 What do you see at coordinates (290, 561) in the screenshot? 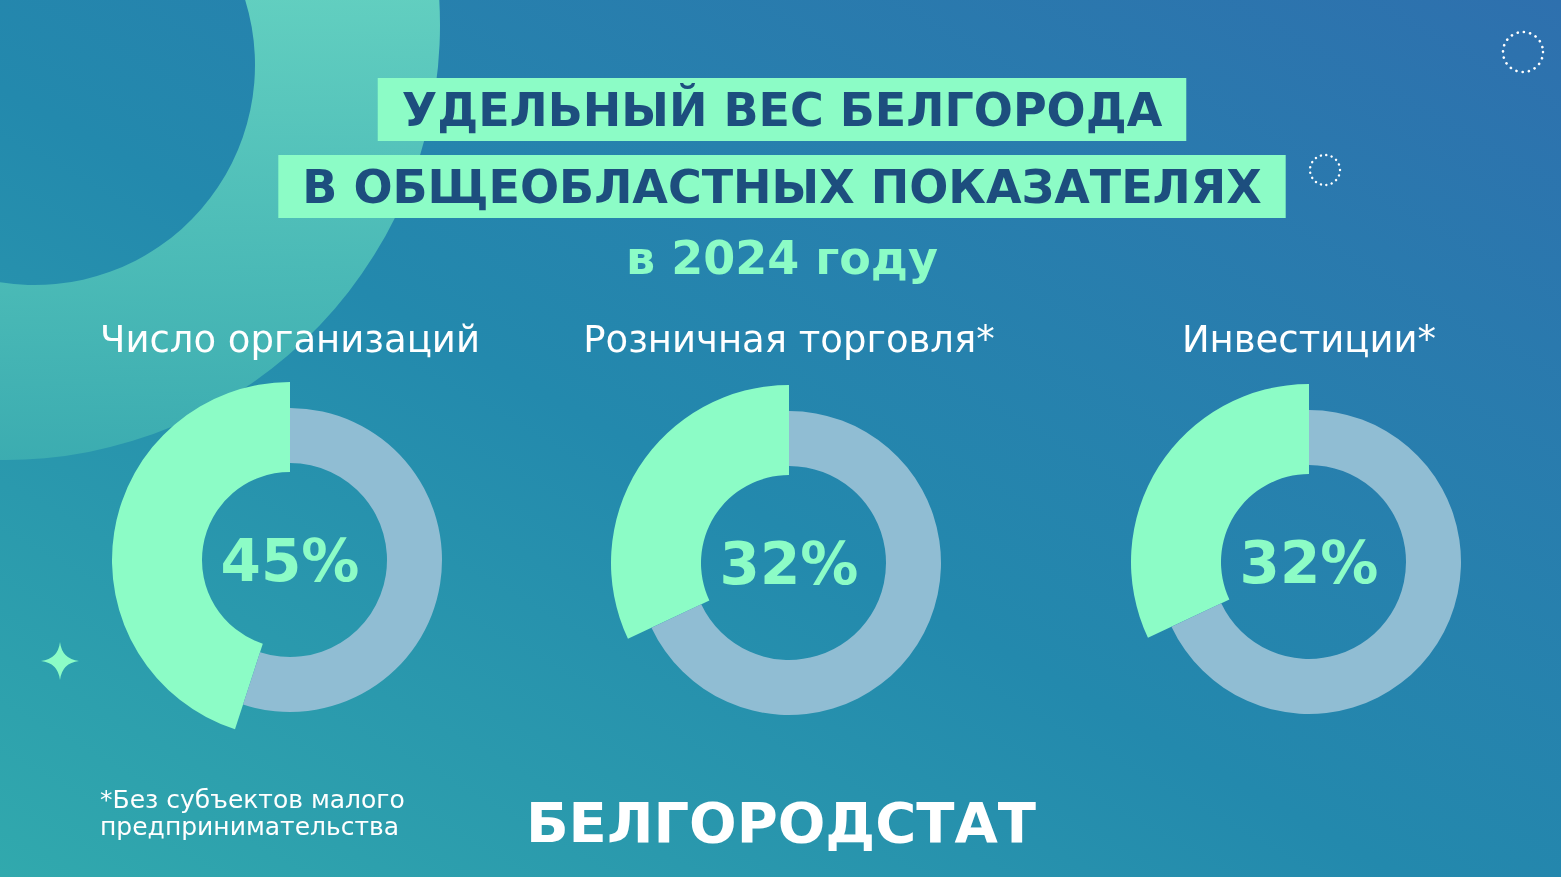
I see `text: 45%` at bounding box center [290, 561].